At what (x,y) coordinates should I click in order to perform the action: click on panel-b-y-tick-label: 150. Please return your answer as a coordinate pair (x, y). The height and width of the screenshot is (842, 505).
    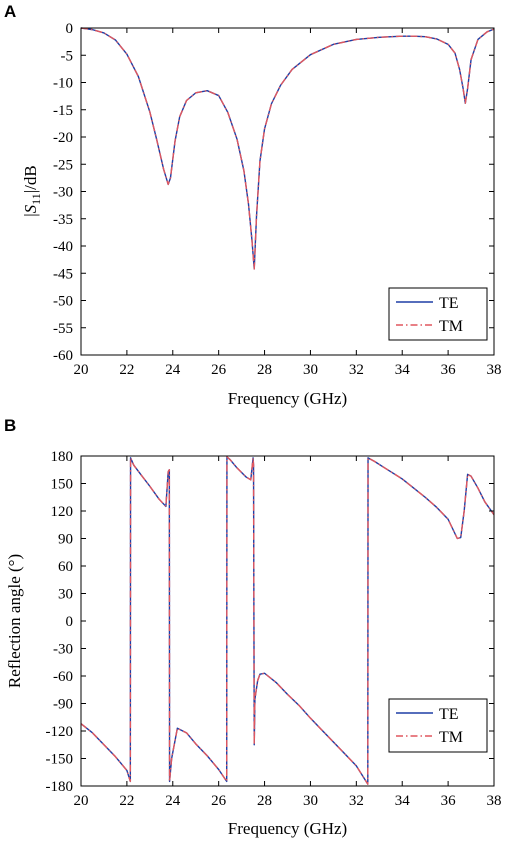
    Looking at the image, I should click on (62, 485).